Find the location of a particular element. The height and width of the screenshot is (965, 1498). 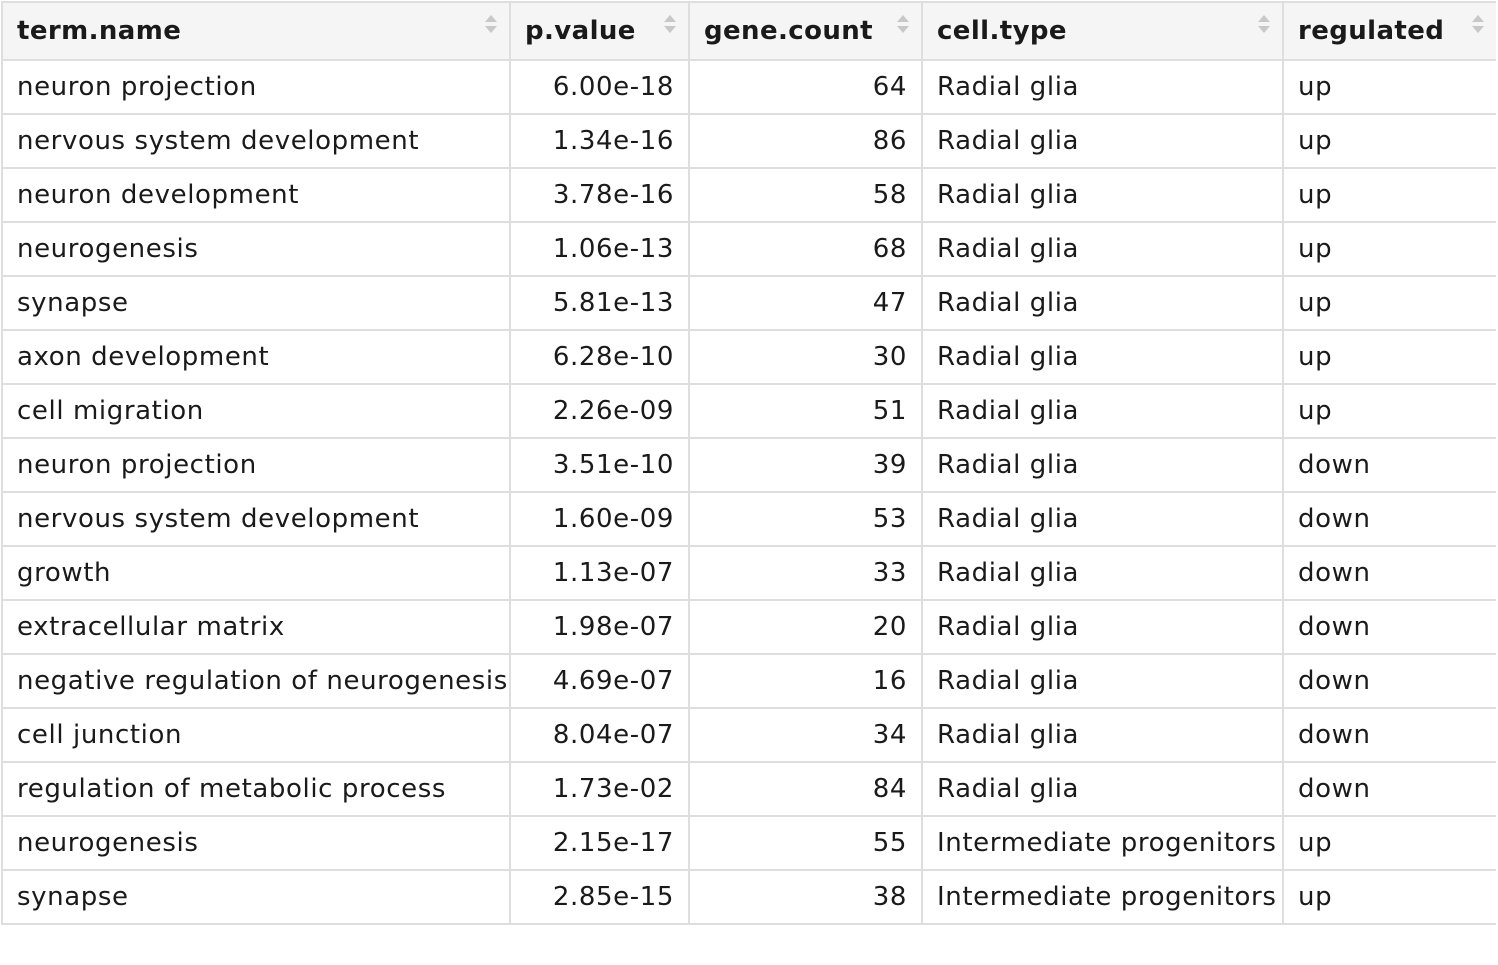

cell-p-value: 2.15e-17 is located at coordinates (599, 843).